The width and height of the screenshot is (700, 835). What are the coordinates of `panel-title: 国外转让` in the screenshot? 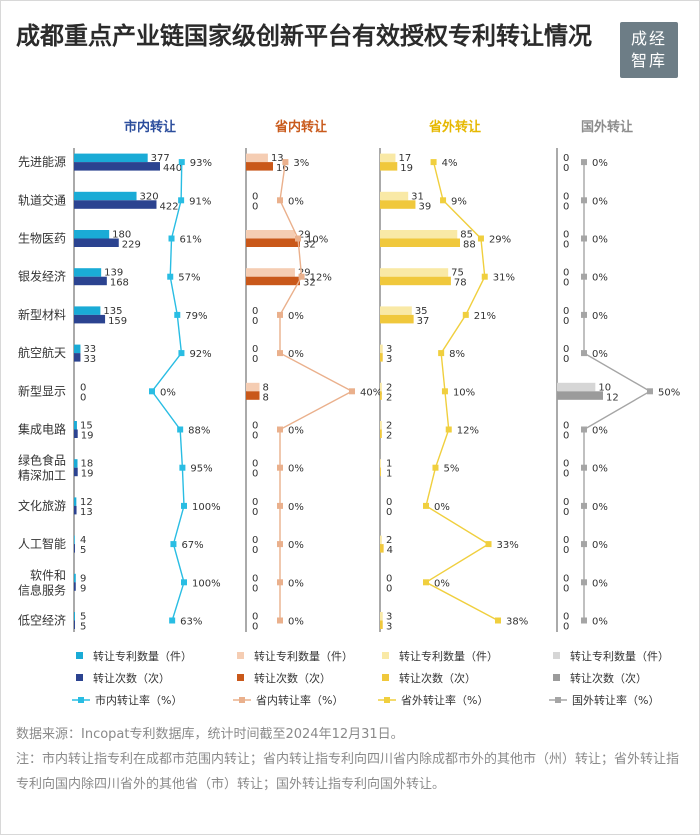 It's located at (607, 127).